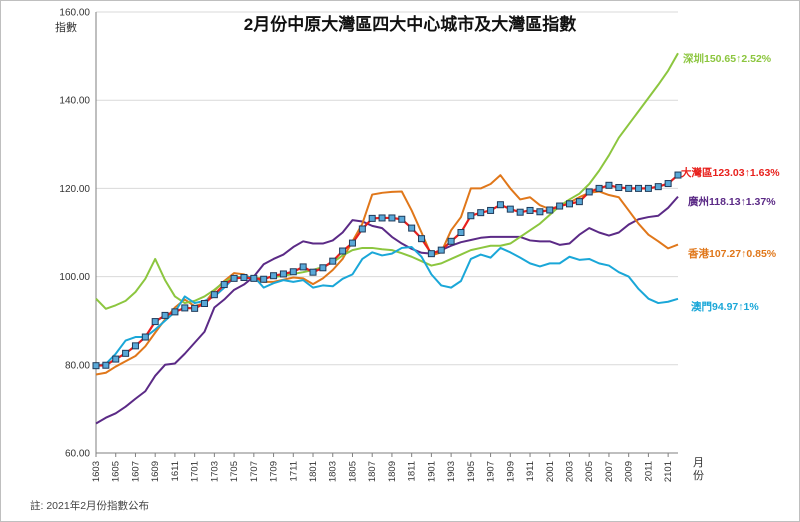 The width and height of the screenshot is (800, 522). I want to click on series-label-1: 大灣區123.03↑1.63%, so click(730, 172).